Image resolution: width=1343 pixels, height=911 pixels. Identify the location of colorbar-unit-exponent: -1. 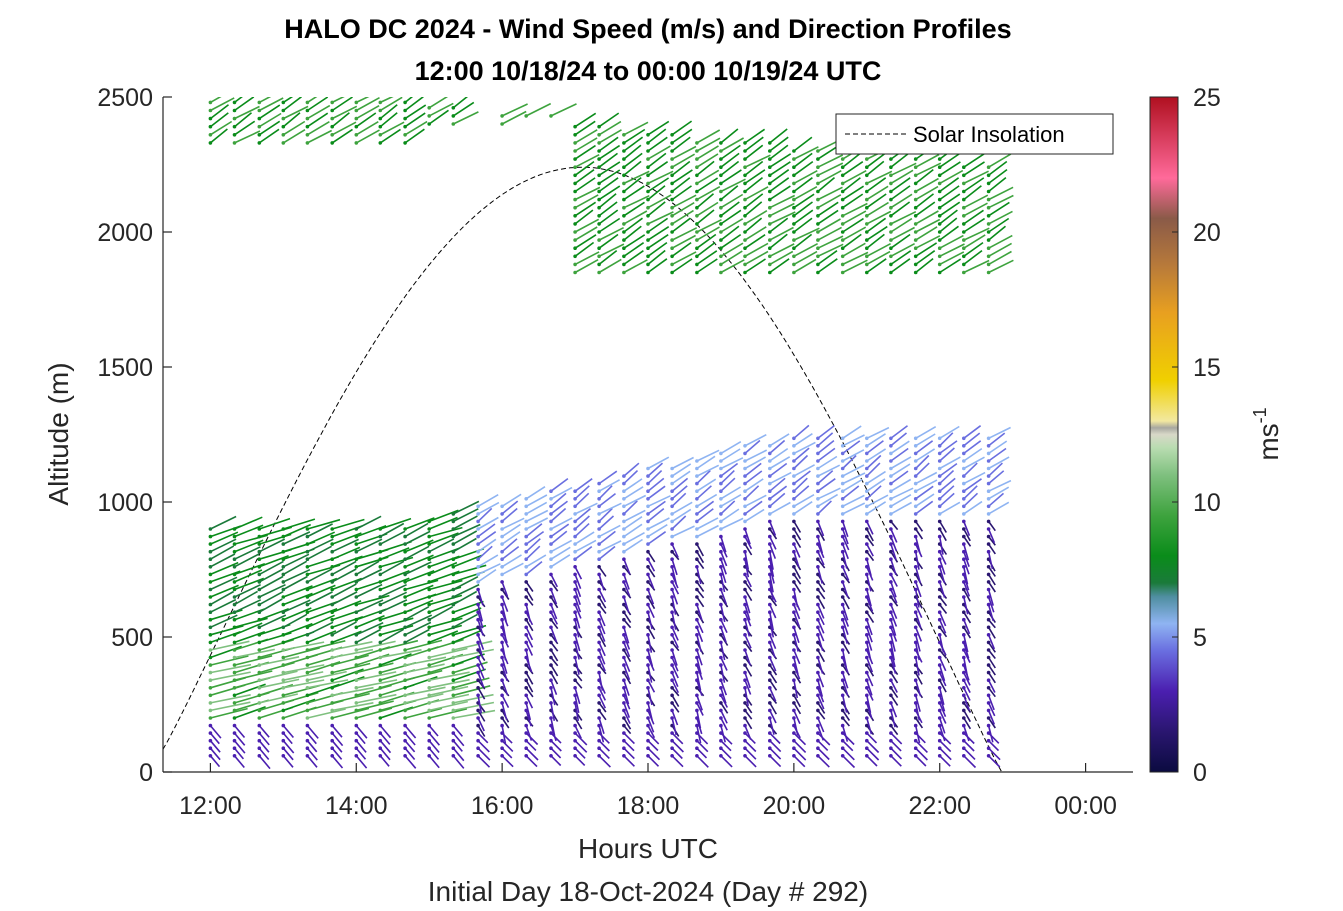
(1260, 415).